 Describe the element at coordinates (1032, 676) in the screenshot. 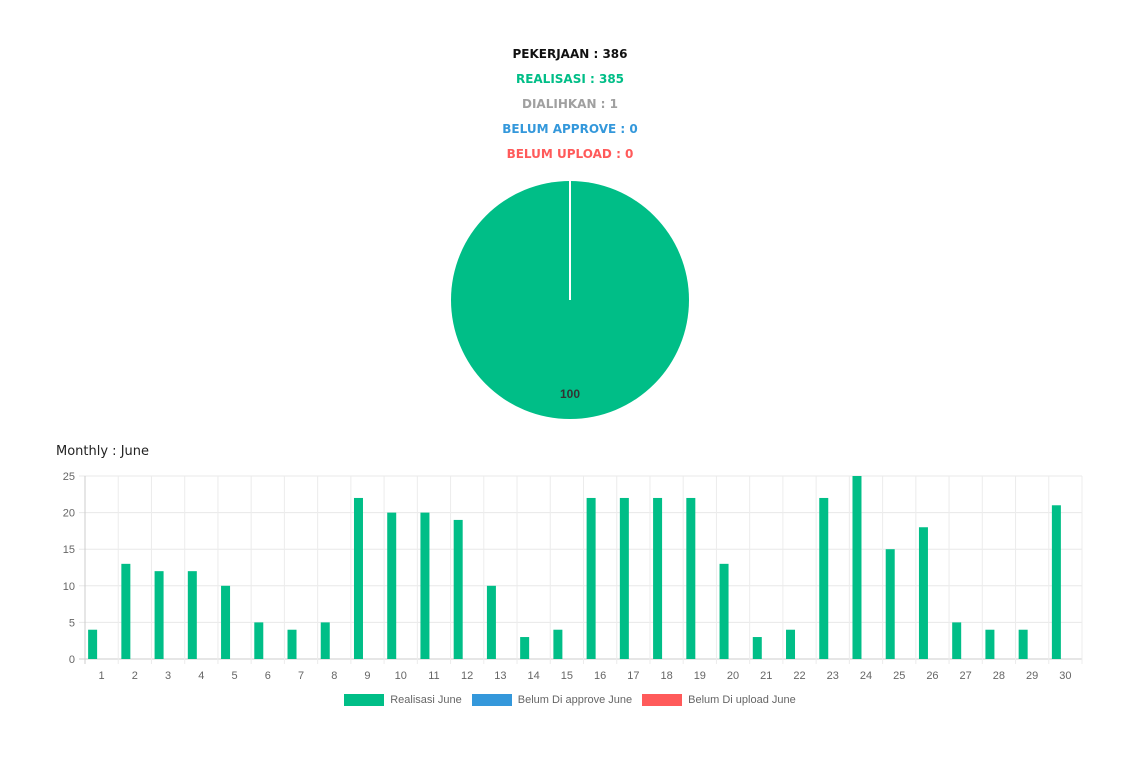

I see `x-tick-label: 29` at that location.